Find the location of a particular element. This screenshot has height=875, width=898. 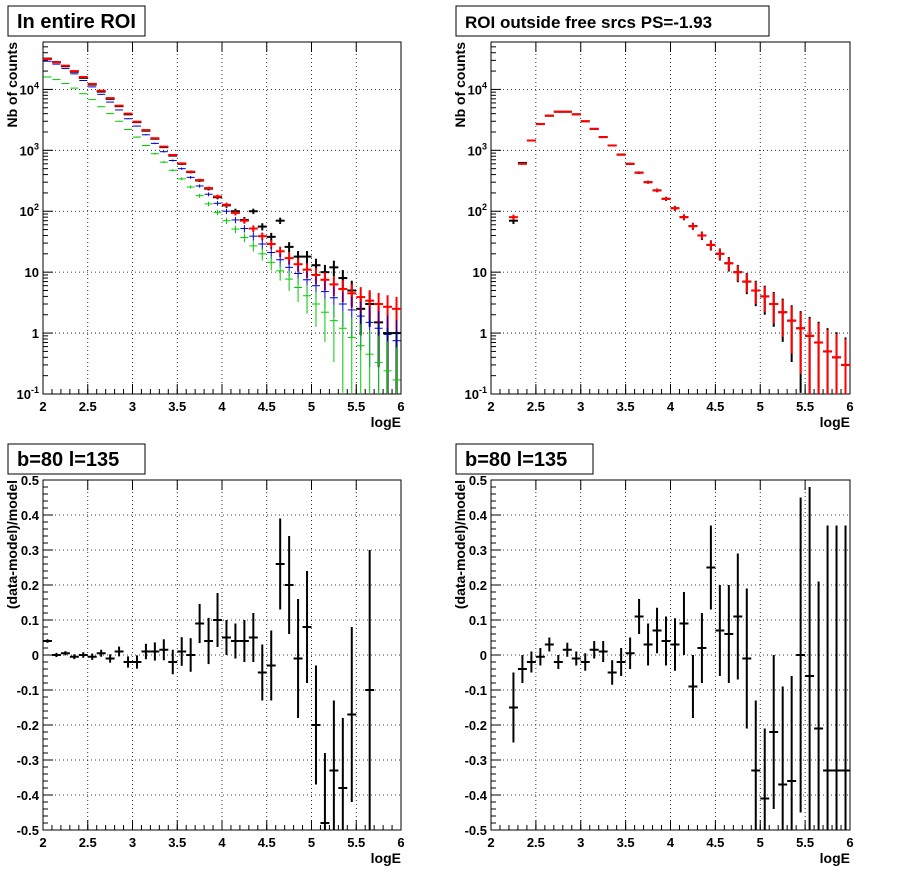

panel-title: b=80 l=135 is located at coordinates (76, 459).